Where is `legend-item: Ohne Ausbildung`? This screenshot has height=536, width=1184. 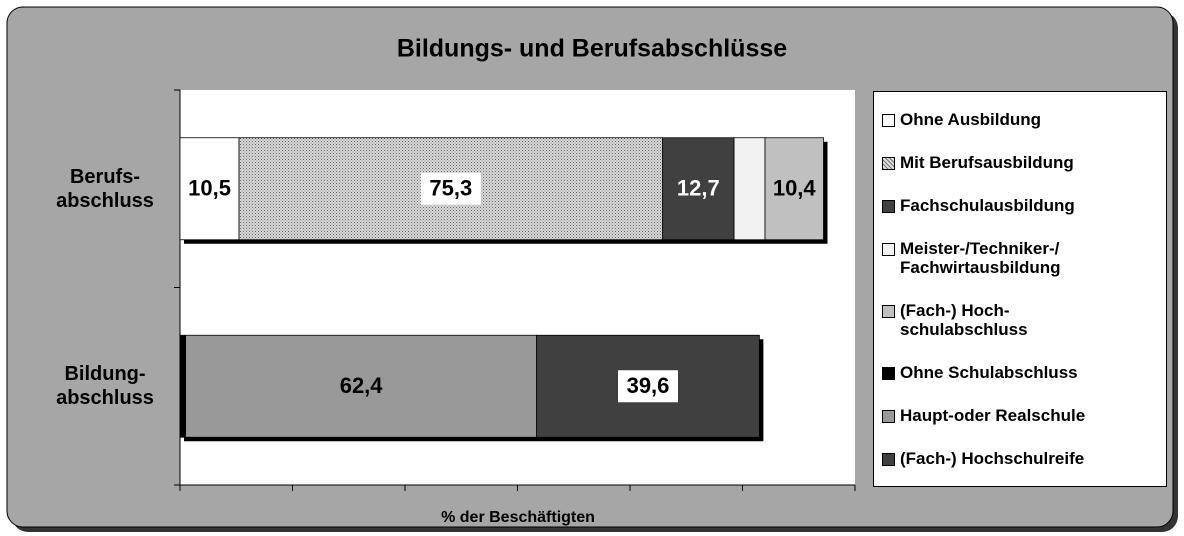 legend-item: Ohne Ausbildung is located at coordinates (1020, 119).